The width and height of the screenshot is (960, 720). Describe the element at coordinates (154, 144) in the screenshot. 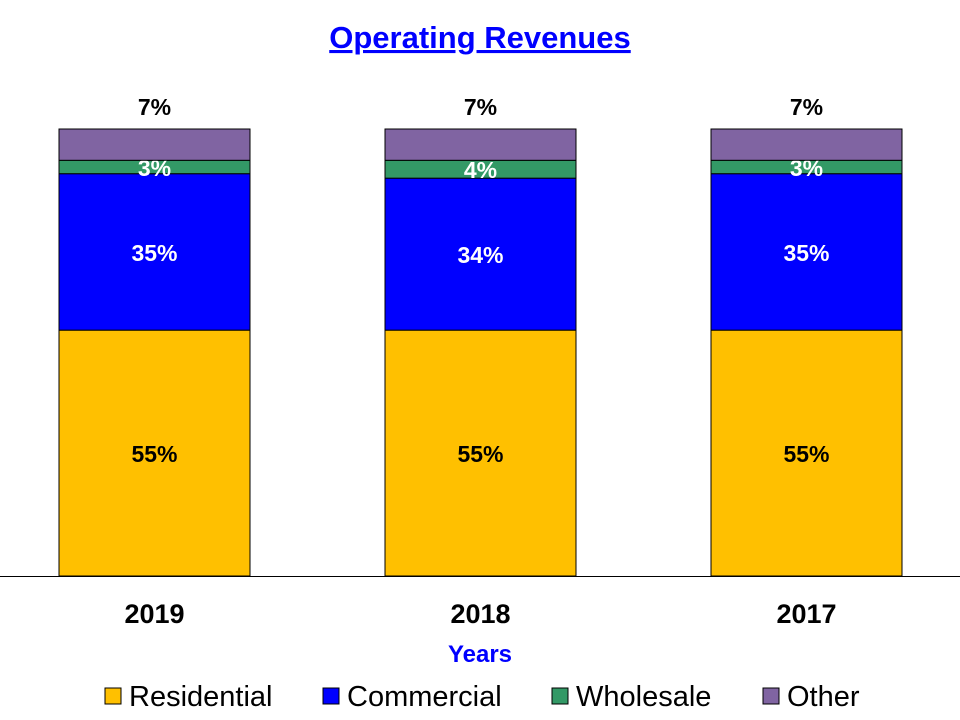

I see `bar-segment-other-2019` at that location.